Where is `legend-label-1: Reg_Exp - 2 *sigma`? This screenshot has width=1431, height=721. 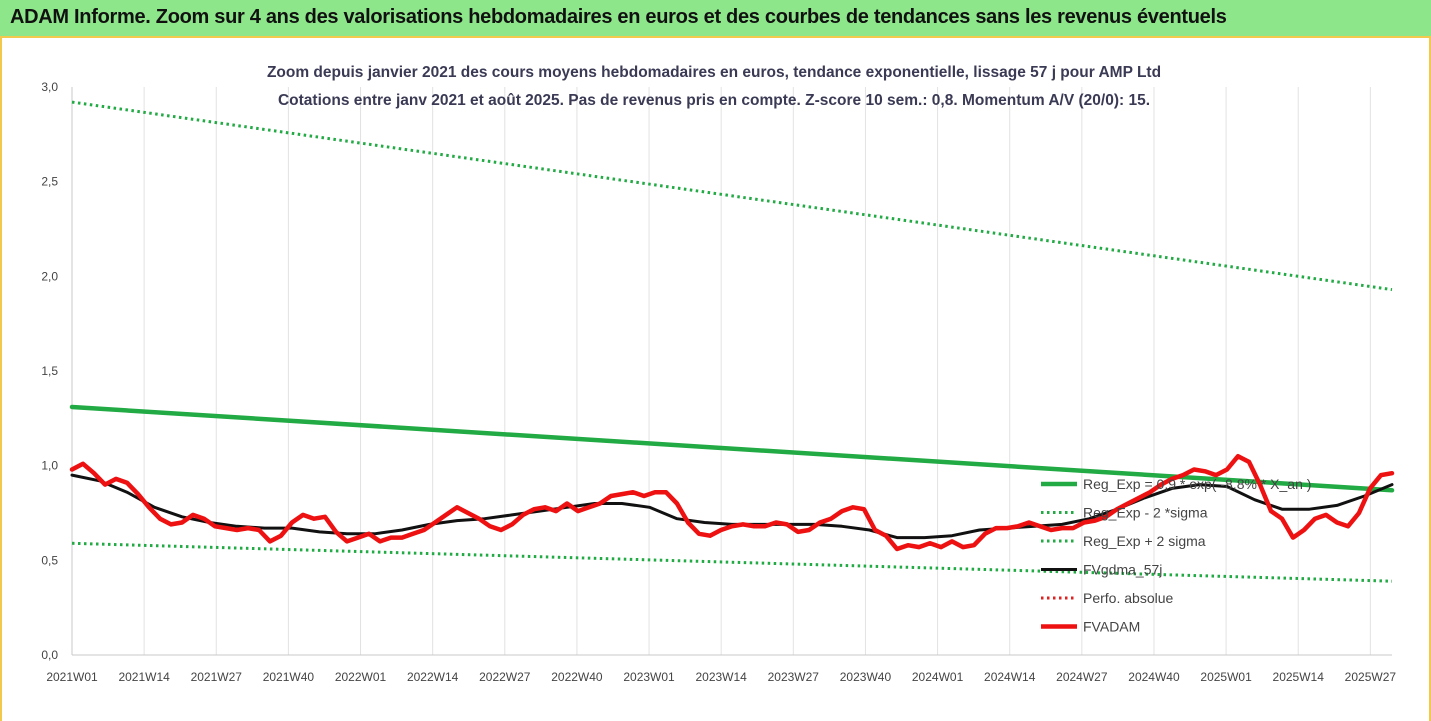 legend-label-1: Reg_Exp - 2 *sigma is located at coordinates (1145, 513).